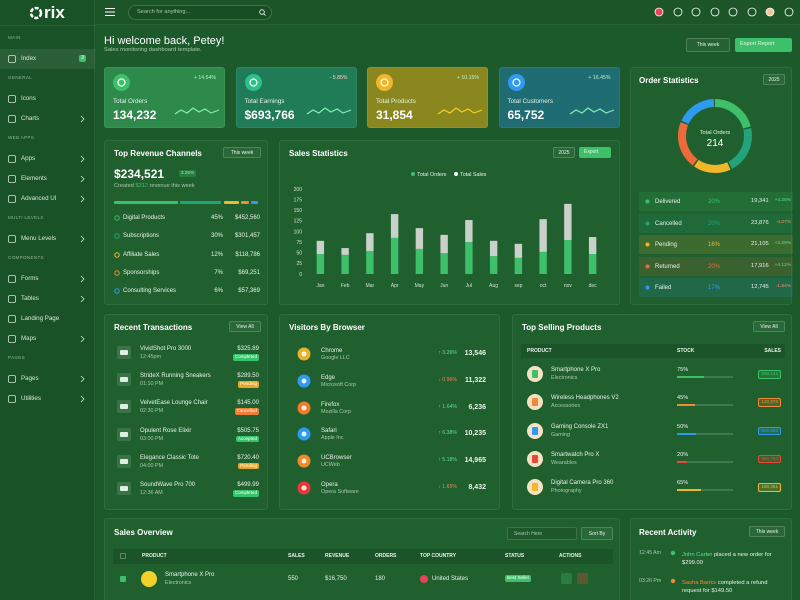  What do you see at coordinates (566, 491) in the screenshot?
I see `product-category: Photography` at bounding box center [566, 491].